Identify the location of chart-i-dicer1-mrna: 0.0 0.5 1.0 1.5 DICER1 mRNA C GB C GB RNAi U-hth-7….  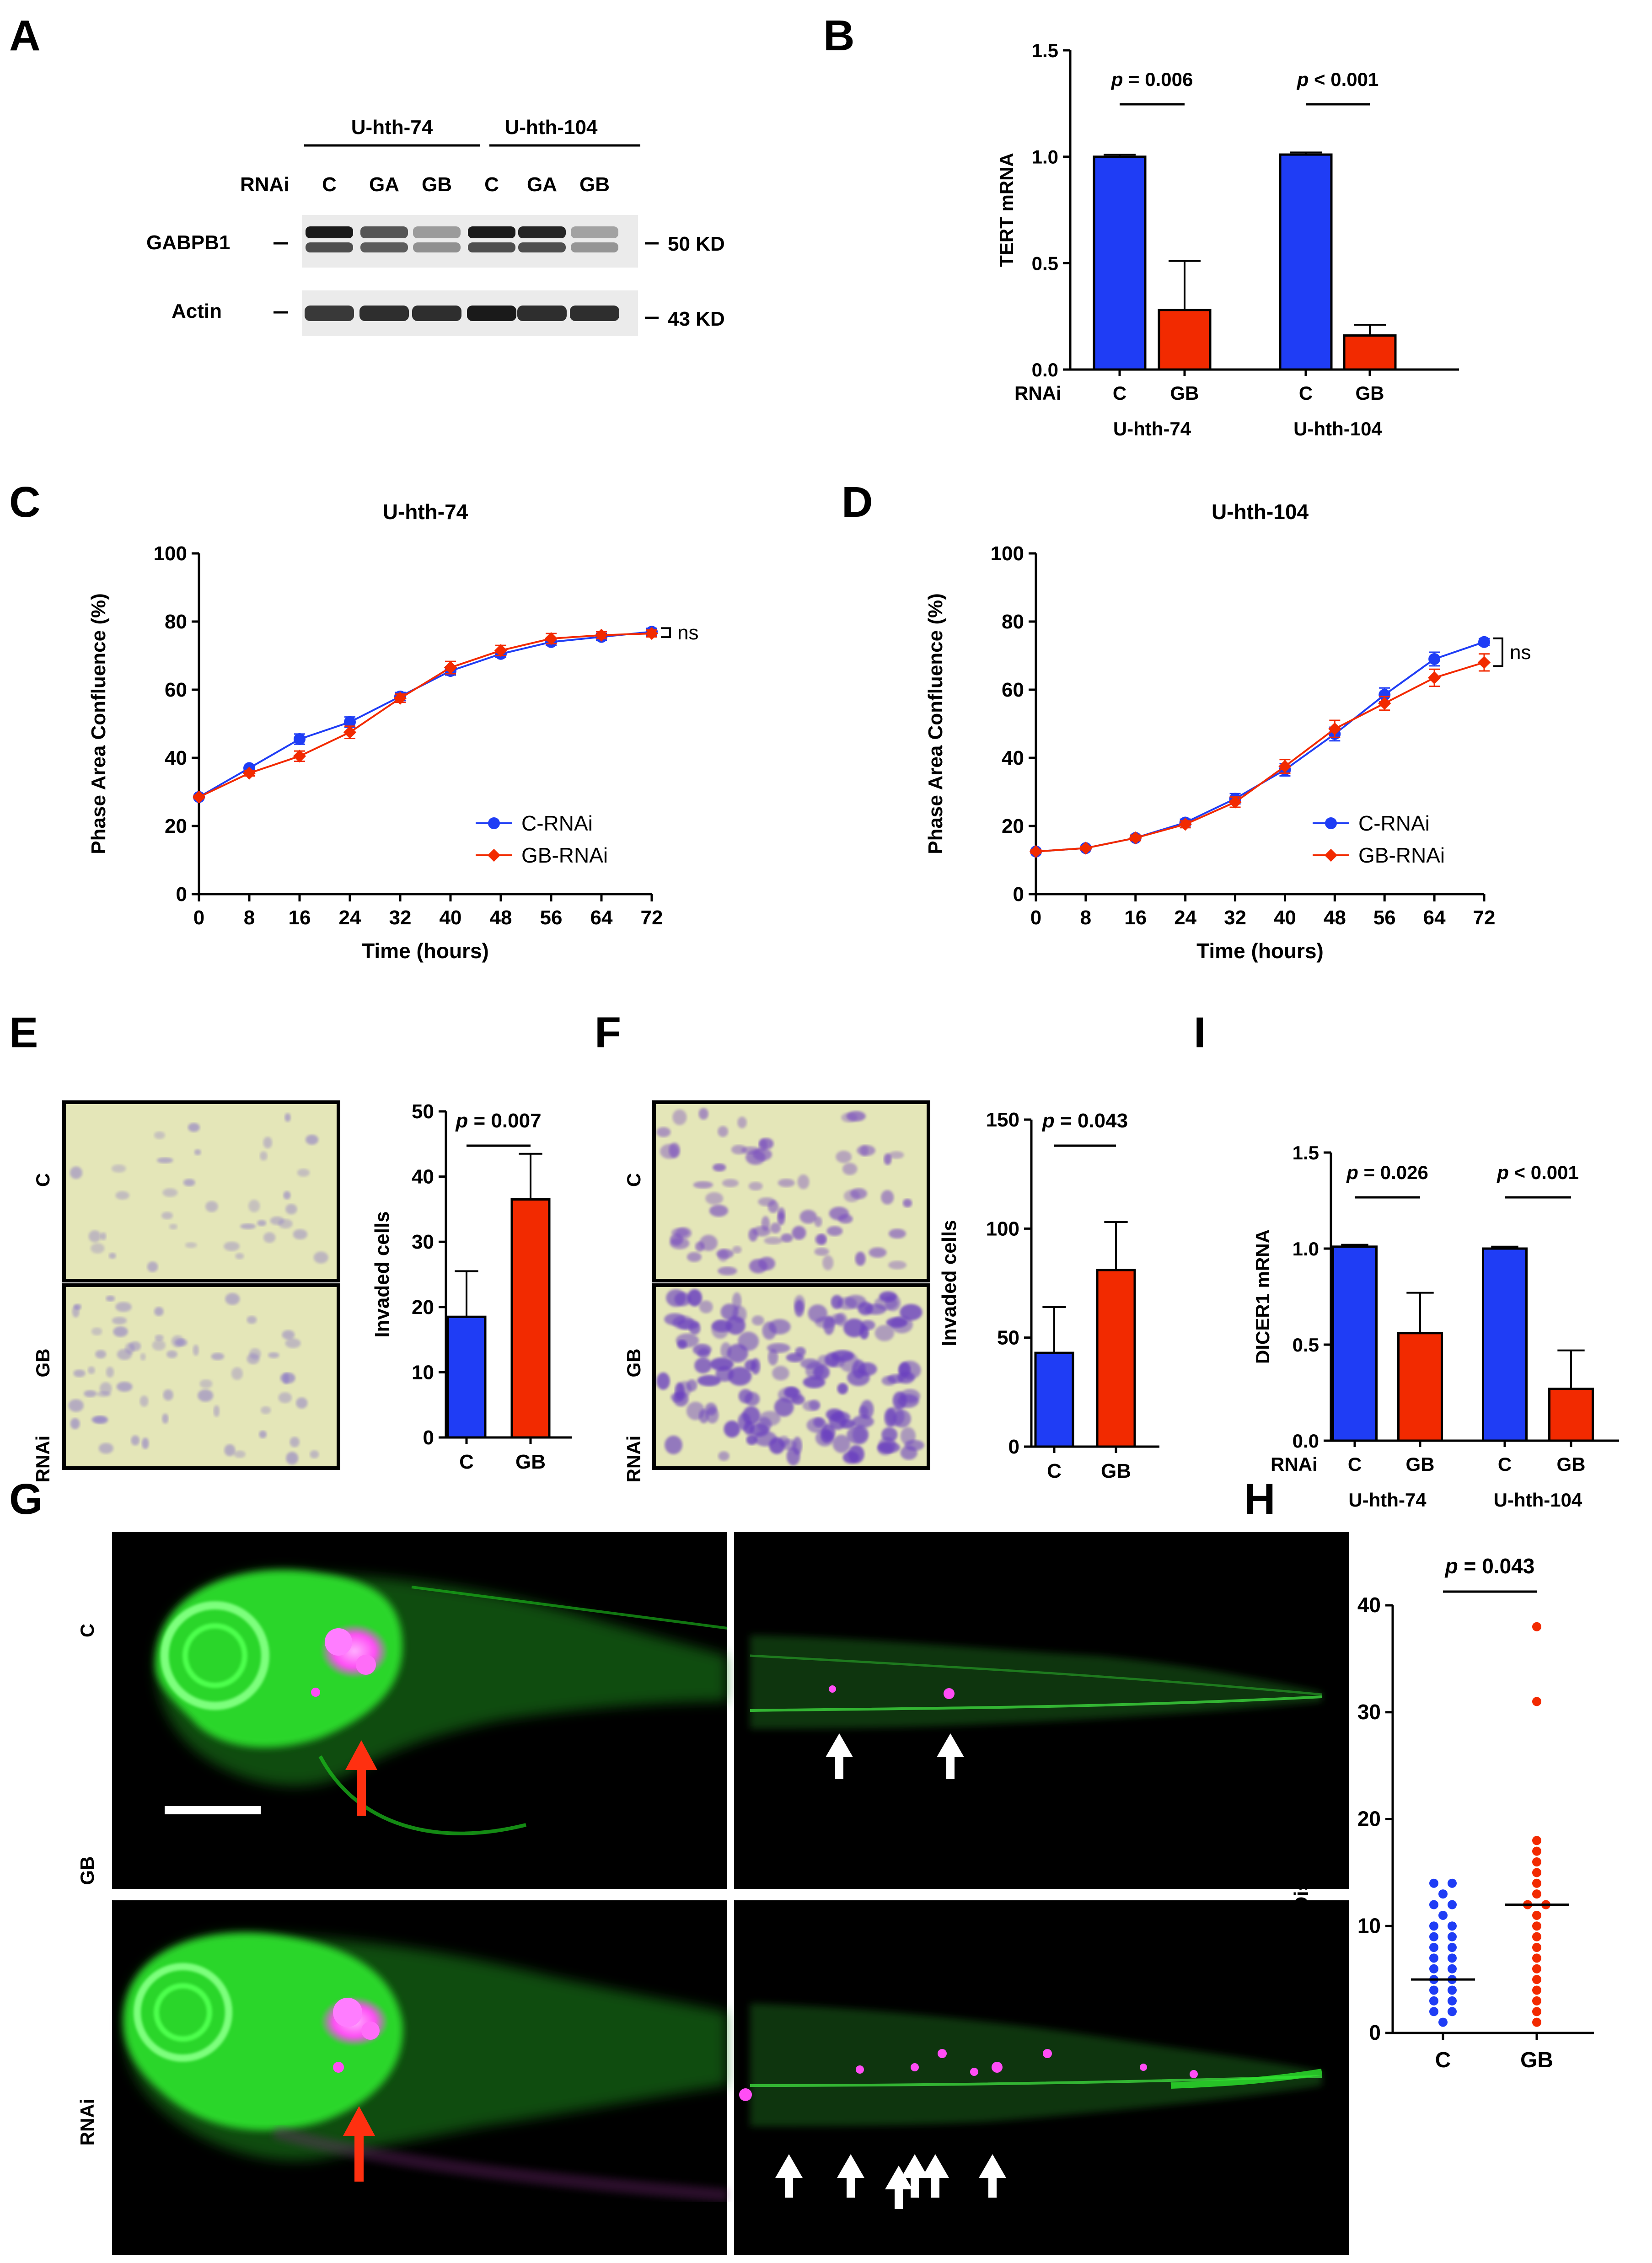
(1435, 1326).